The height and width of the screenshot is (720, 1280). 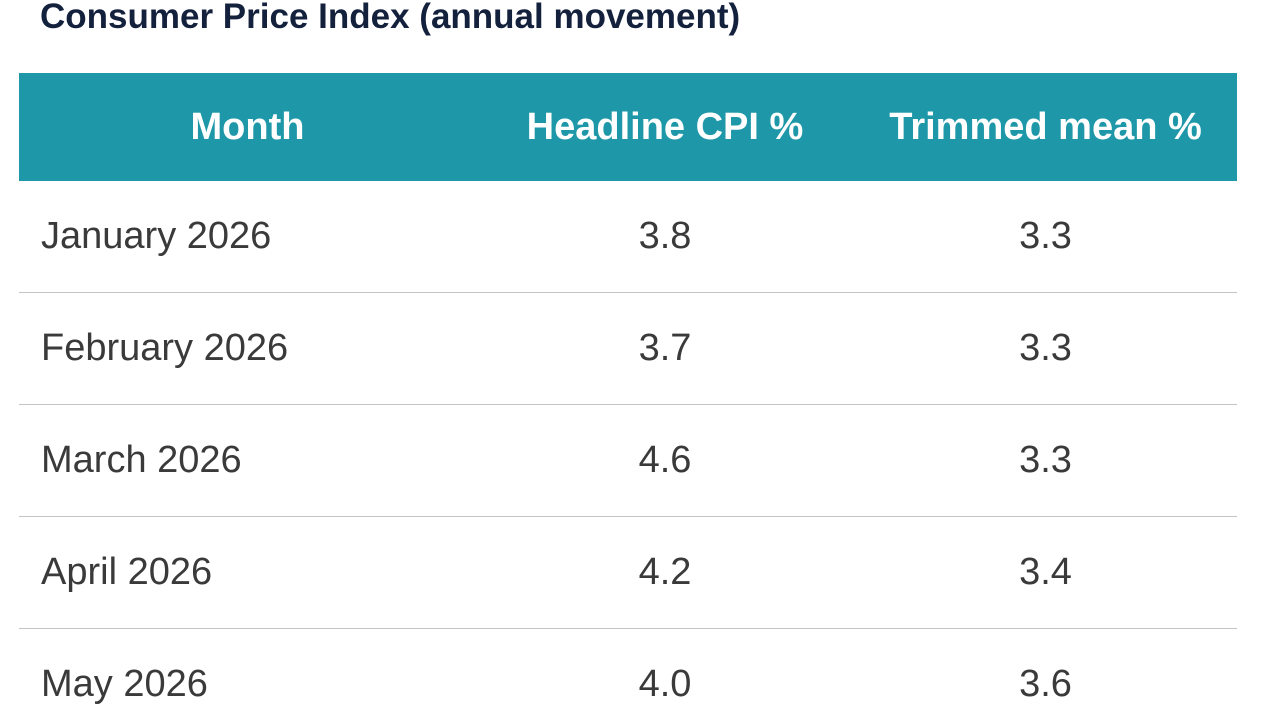 What do you see at coordinates (247, 127) in the screenshot?
I see `column-header-month: Month` at bounding box center [247, 127].